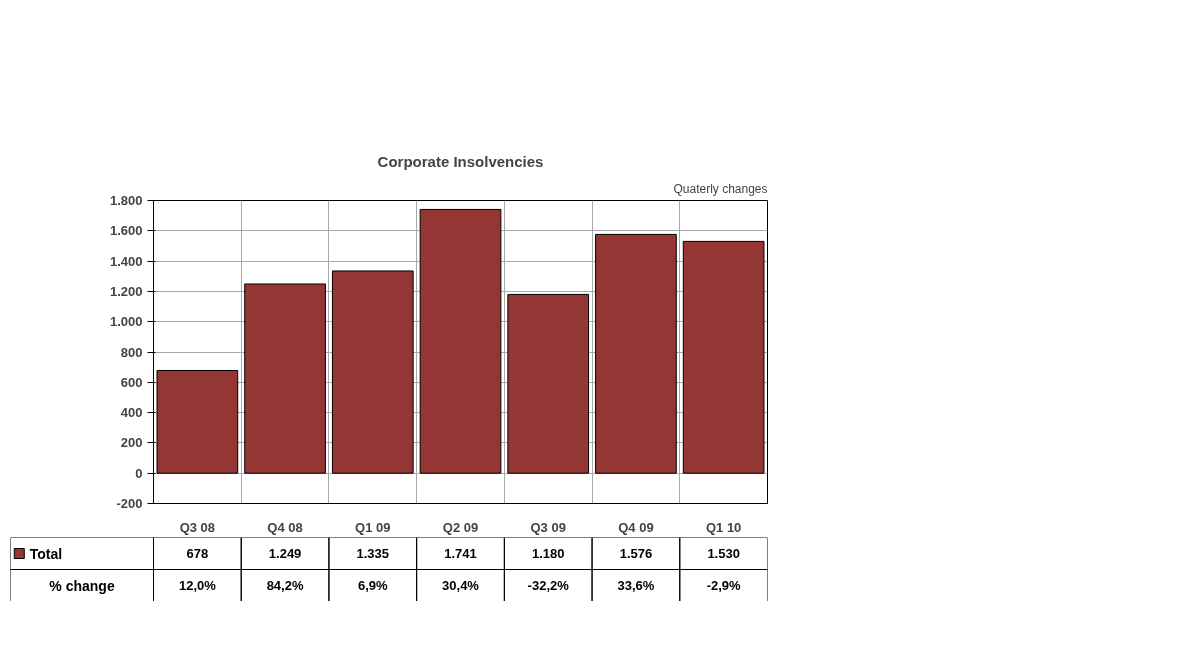 Image resolution: width=1181 pixels, height=648 pixels. Describe the element at coordinates (285, 553) in the screenshot. I see `data-label: 1.249` at that location.